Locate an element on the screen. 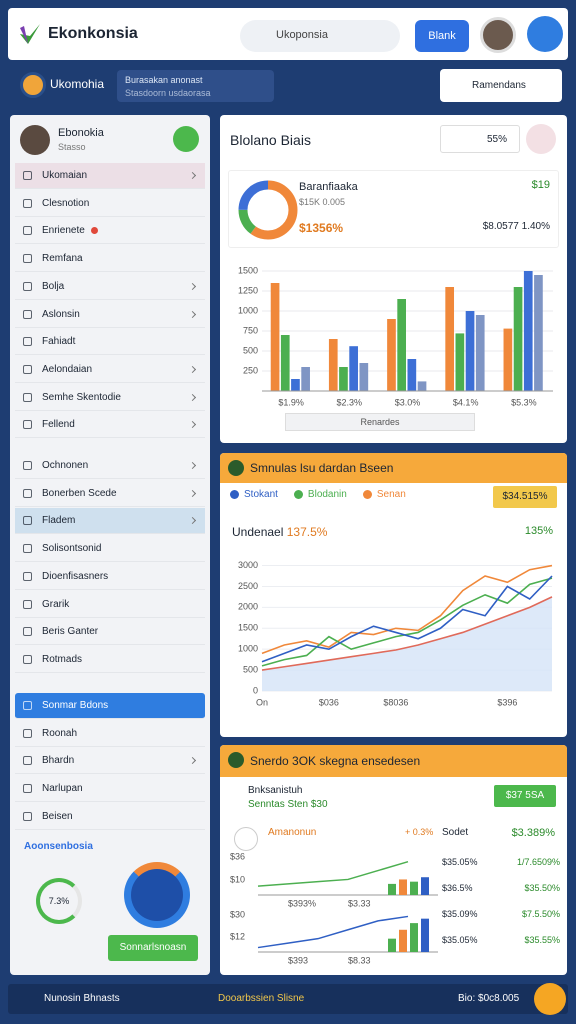 This screenshot has width=576, height=1024. chart-footer: Renardes is located at coordinates (380, 422).